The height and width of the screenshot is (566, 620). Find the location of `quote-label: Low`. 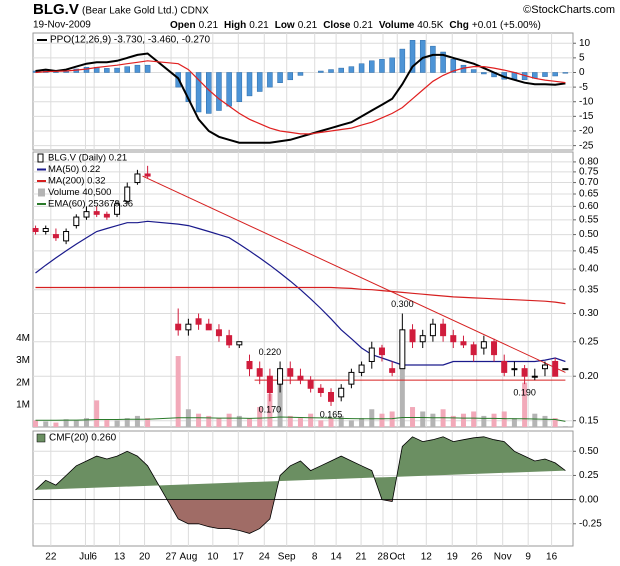

quote-label: Low is located at coordinates (285, 25).